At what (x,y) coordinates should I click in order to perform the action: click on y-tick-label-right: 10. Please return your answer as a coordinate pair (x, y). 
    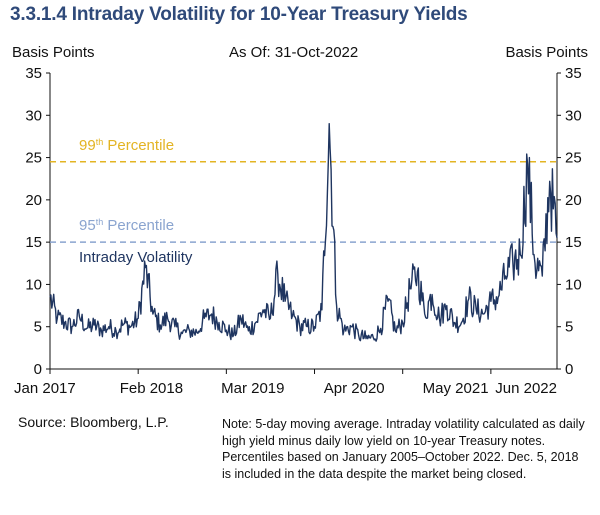
    Looking at the image, I should click on (573, 284).